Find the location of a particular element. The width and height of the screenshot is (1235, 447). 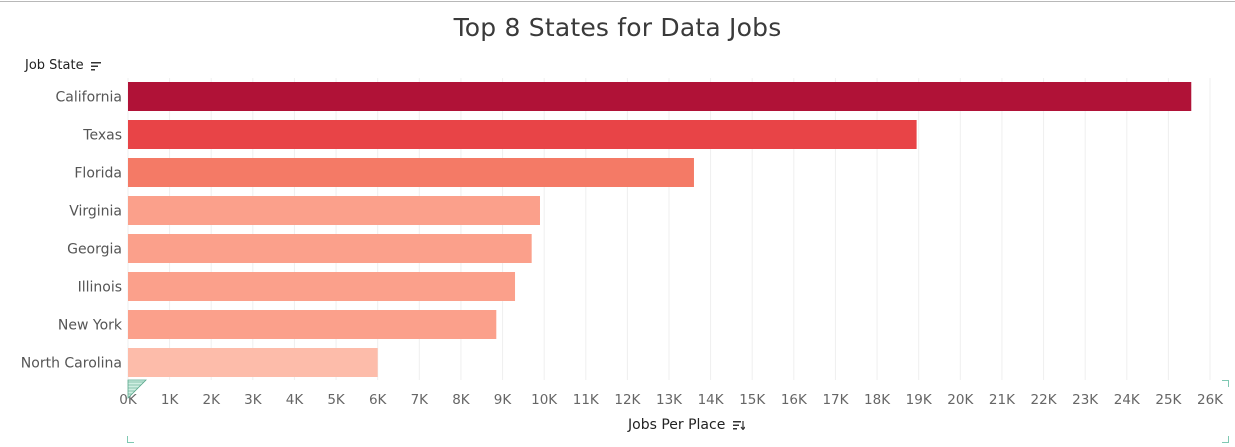

bar-illinois is located at coordinates (322, 286).